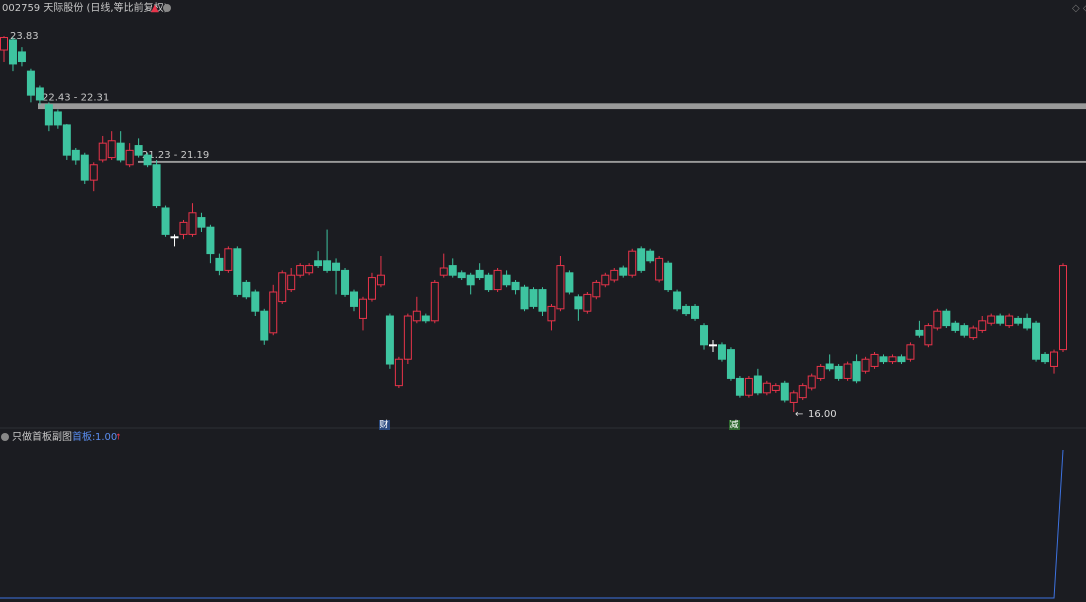  I want to click on sub-title: 只做首板副图, so click(42, 436).